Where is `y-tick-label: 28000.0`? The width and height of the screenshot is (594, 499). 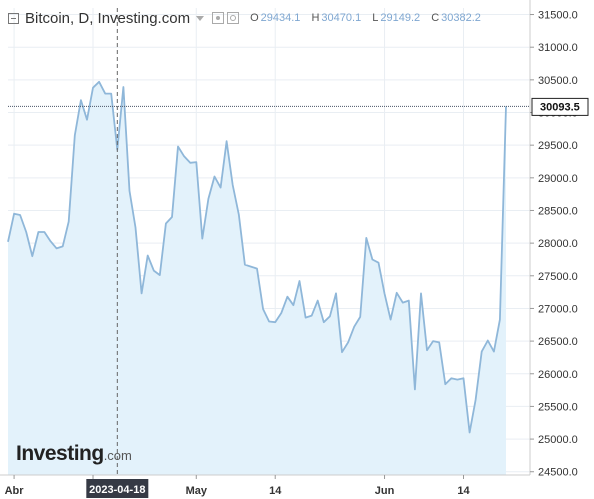
y-tick-label: 28000.0 is located at coordinates (558, 244).